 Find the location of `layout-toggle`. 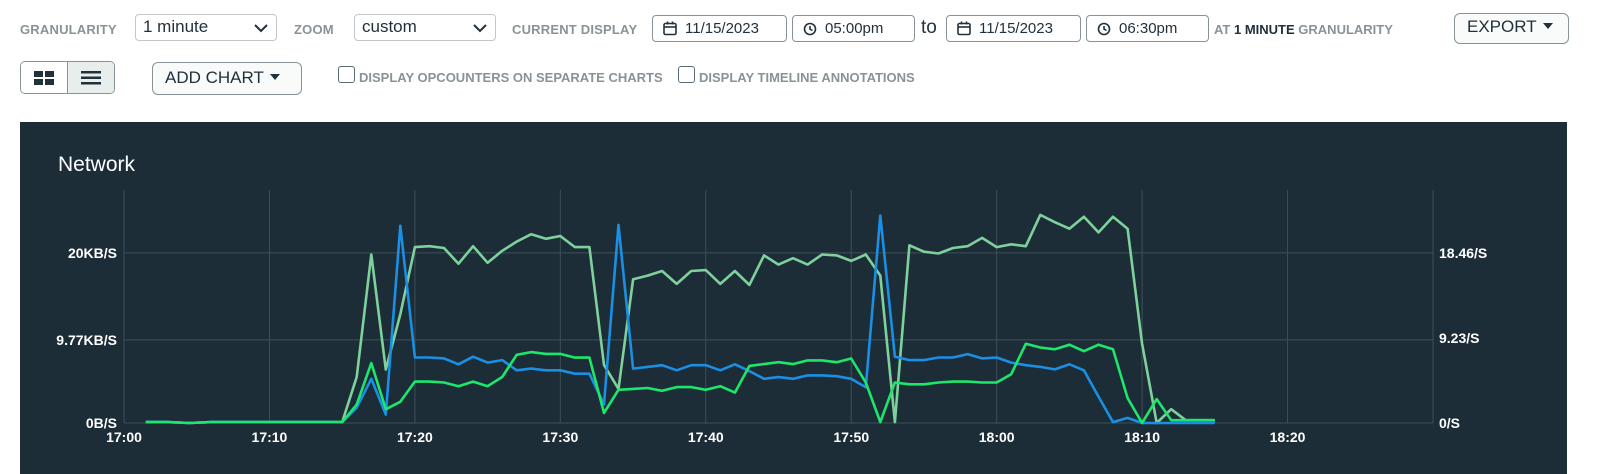

layout-toggle is located at coordinates (67, 77).